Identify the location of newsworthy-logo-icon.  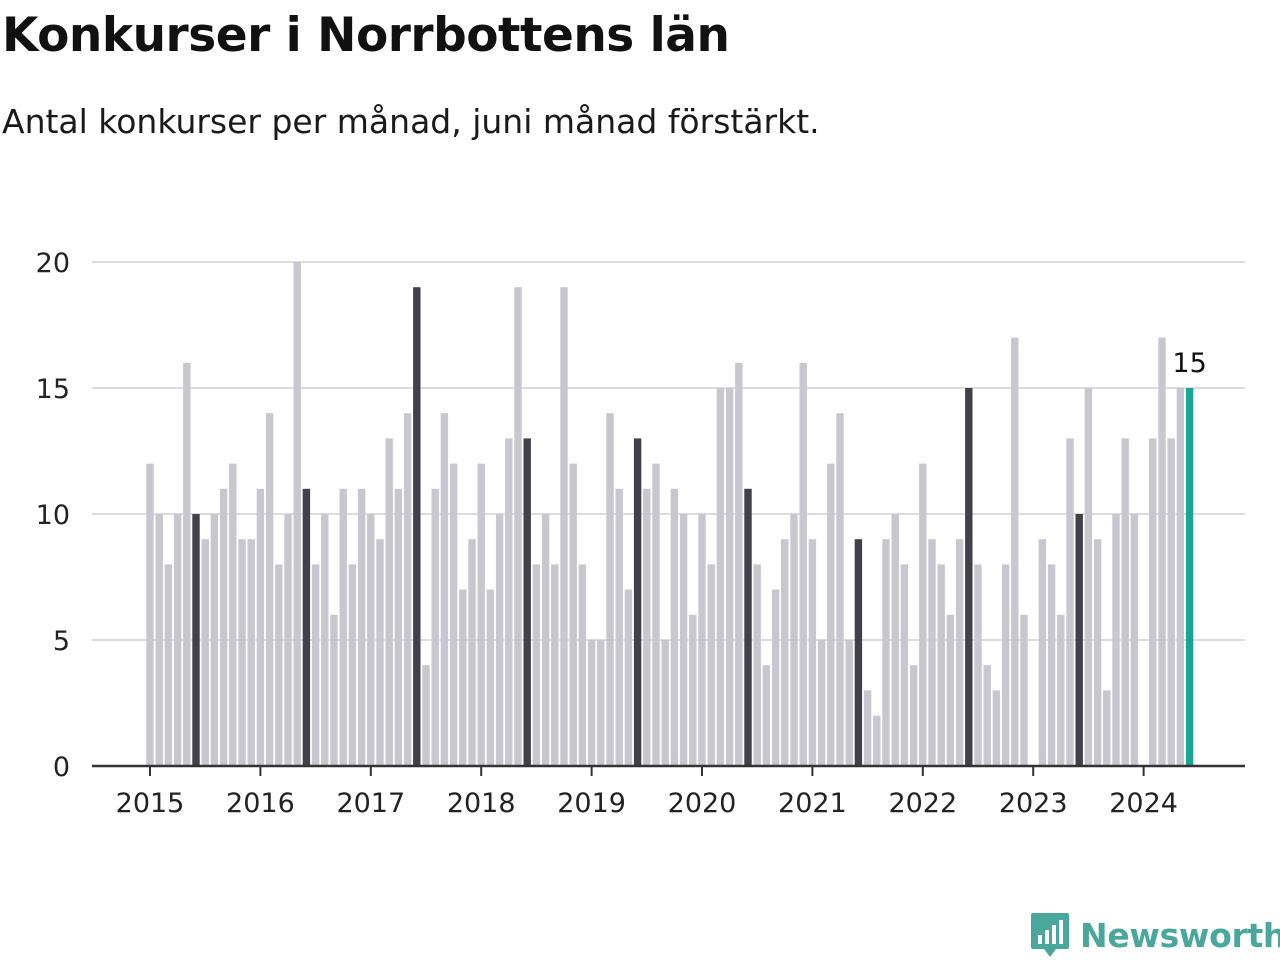
(1050, 935).